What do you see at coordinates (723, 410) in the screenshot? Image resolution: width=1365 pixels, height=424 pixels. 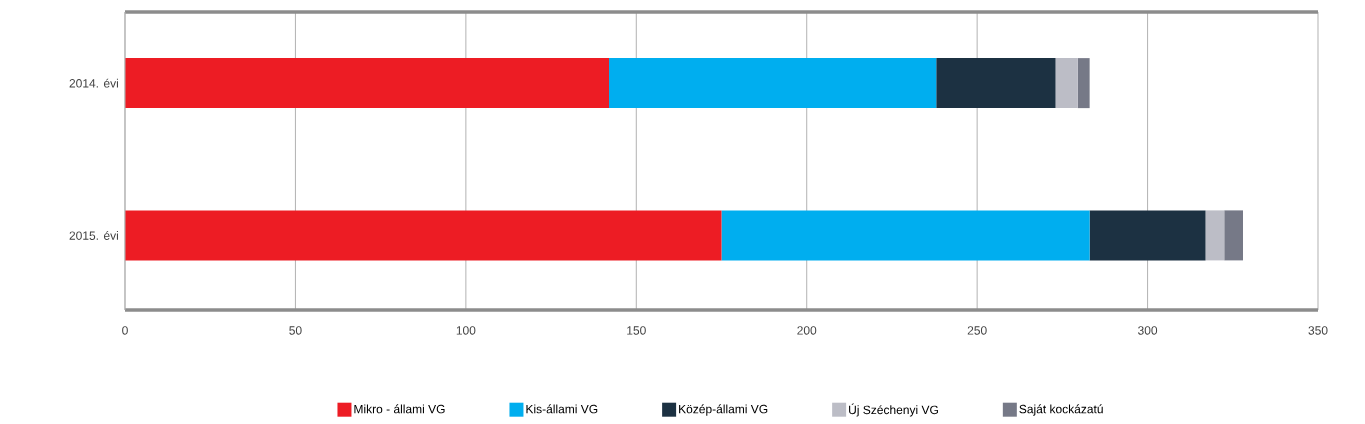 I see `legend-label: Közép-állami VG` at bounding box center [723, 410].